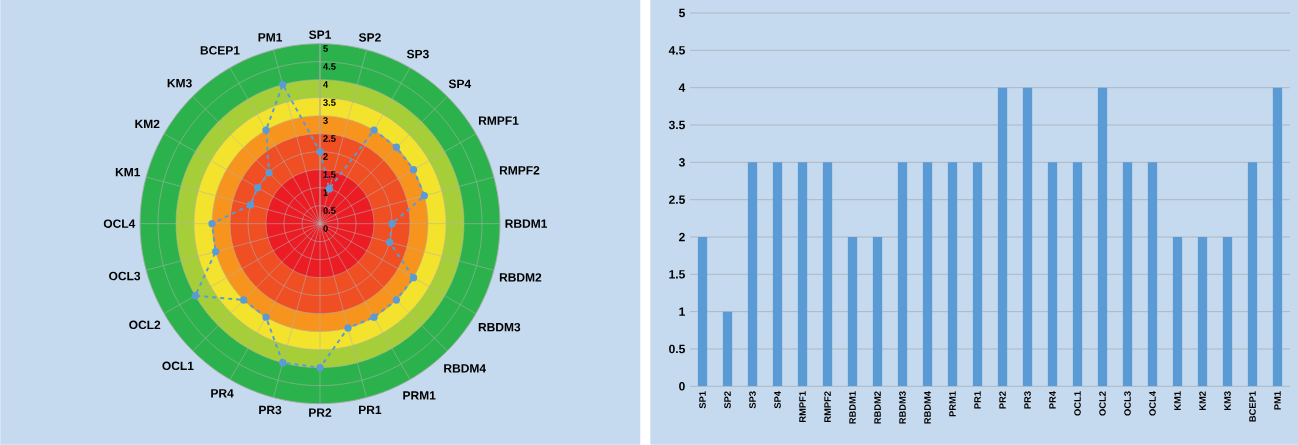 This screenshot has height=445, width=1298. What do you see at coordinates (147, 124) in the screenshot?
I see `spoke-label: KM2` at bounding box center [147, 124].